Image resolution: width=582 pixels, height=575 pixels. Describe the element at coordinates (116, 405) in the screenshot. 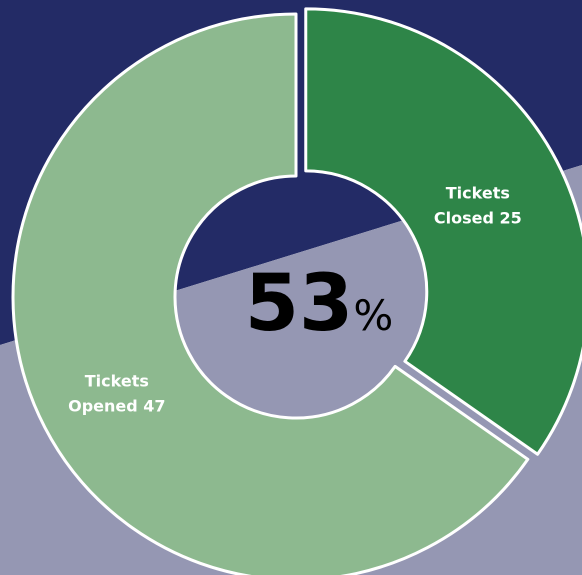

I see `slice-label-line2: Opened 47` at that location.